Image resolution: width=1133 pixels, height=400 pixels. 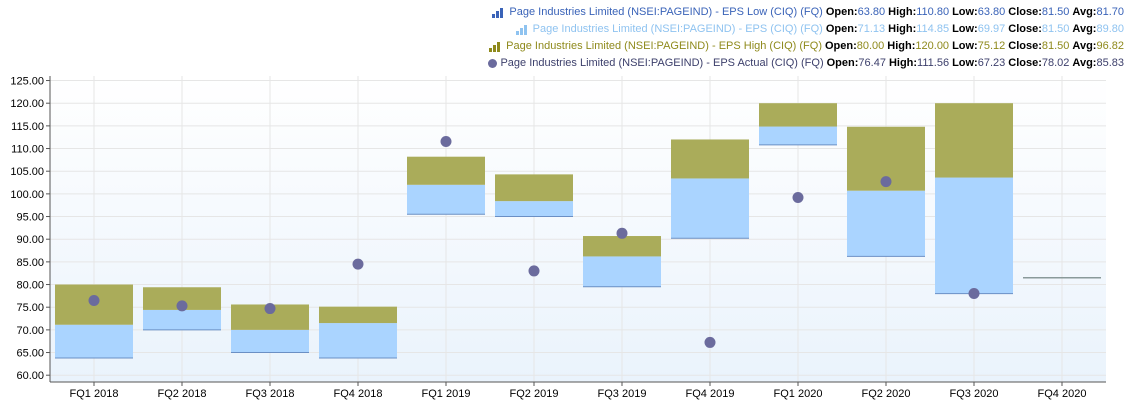 What do you see at coordinates (710, 394) in the screenshot?
I see `x-tick-label: FQ4 2019` at bounding box center [710, 394].